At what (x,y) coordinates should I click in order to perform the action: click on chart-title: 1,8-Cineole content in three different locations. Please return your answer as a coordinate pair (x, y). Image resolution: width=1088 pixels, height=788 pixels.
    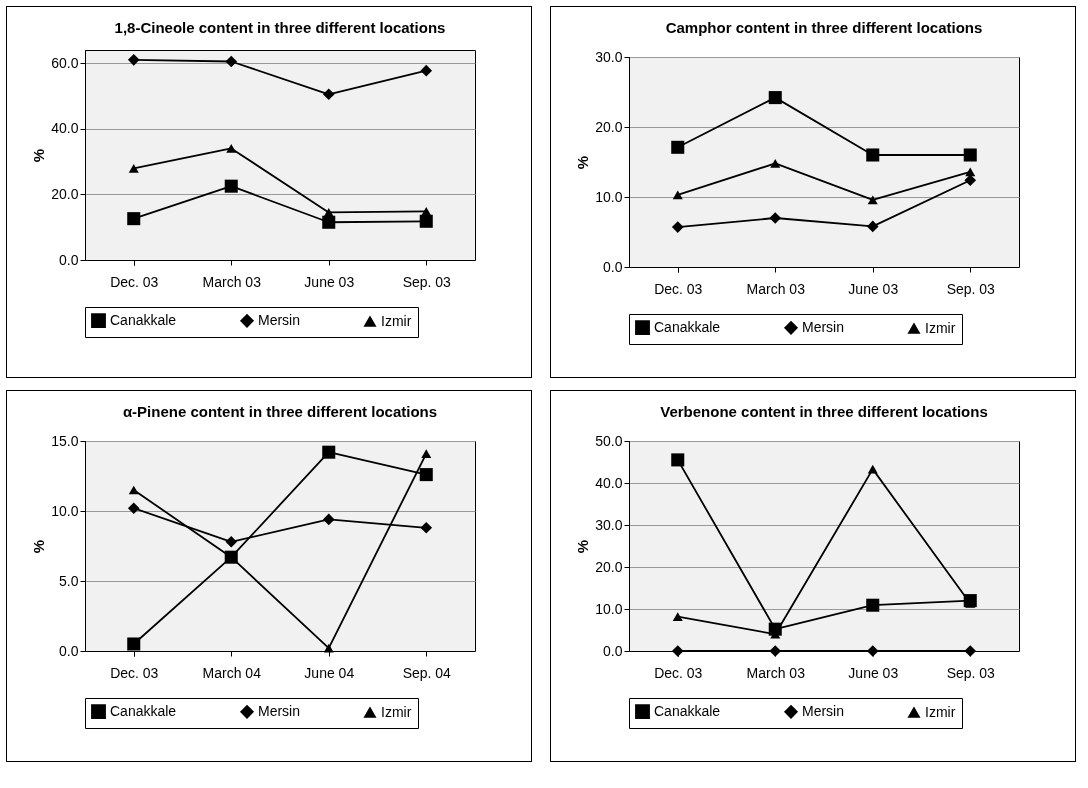
    Looking at the image, I should click on (280, 27).